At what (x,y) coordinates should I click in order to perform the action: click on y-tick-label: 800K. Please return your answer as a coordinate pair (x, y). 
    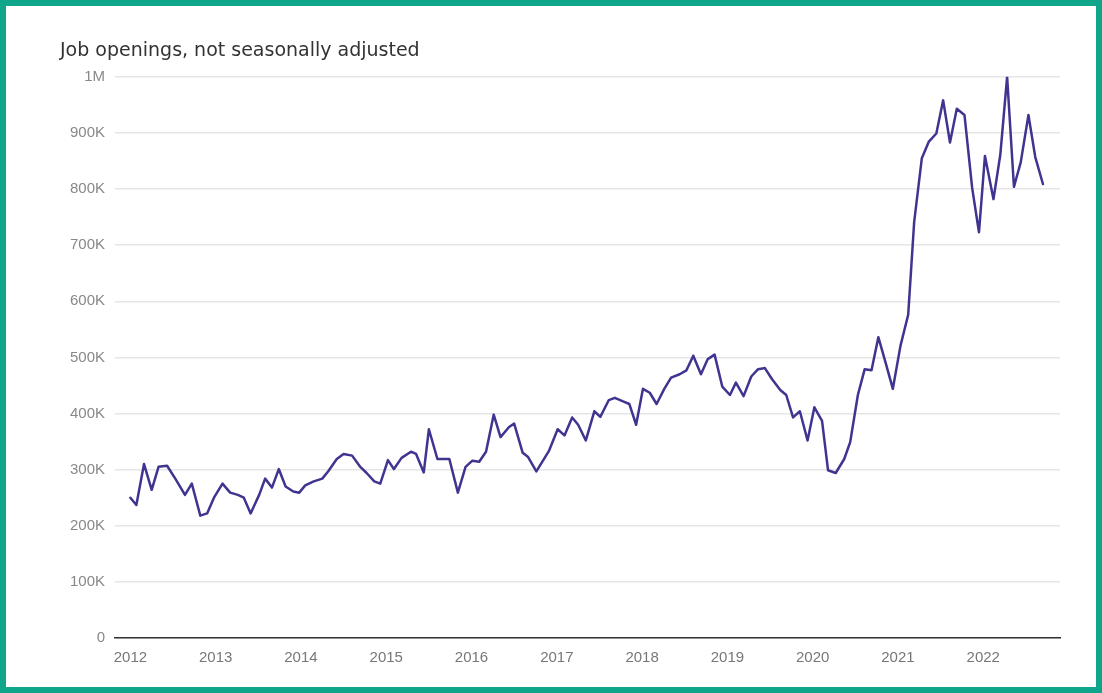
    Looking at the image, I should click on (87, 188).